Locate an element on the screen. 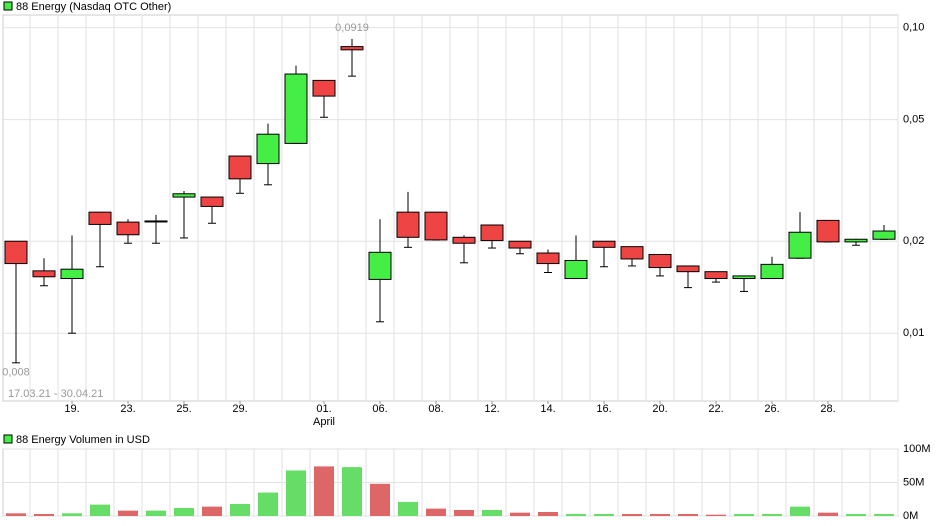 The height and width of the screenshot is (526, 940). x-tick-label: 08. is located at coordinates (435, 409).